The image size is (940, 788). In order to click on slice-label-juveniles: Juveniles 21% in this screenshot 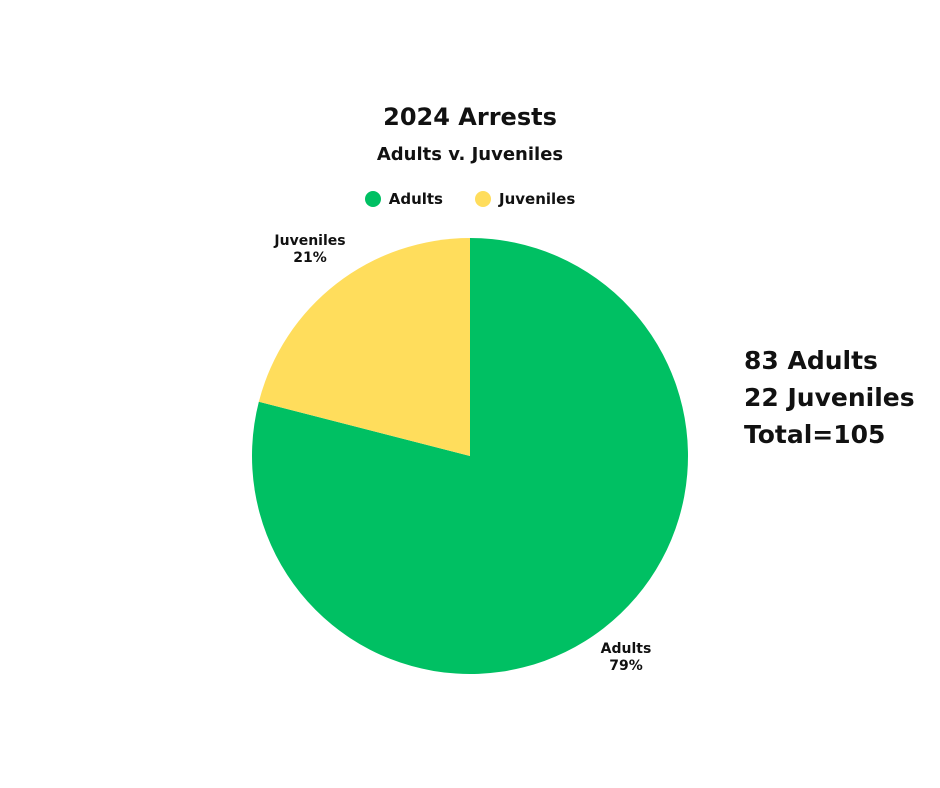, I will do `click(310, 250)`.